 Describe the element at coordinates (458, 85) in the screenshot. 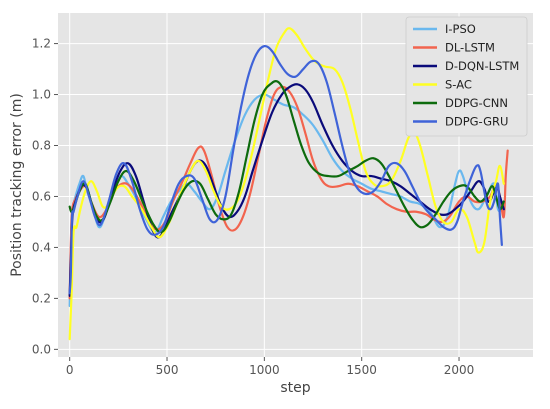

I see `legend-label-s-ac: S-AC` at that location.